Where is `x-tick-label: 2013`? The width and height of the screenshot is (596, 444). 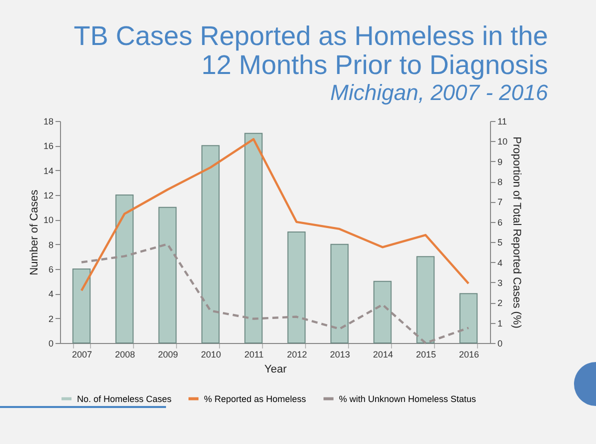
x-tick-label: 2013 is located at coordinates (340, 355).